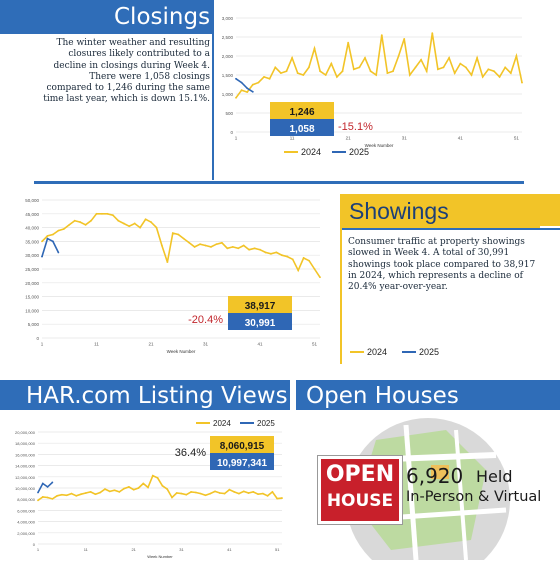 Image resolution: width=560 pixels, height=565 pixels. Describe the element at coordinates (145, 395) in the screenshot. I see `views-banner: HAR.com Listing Views` at that location.